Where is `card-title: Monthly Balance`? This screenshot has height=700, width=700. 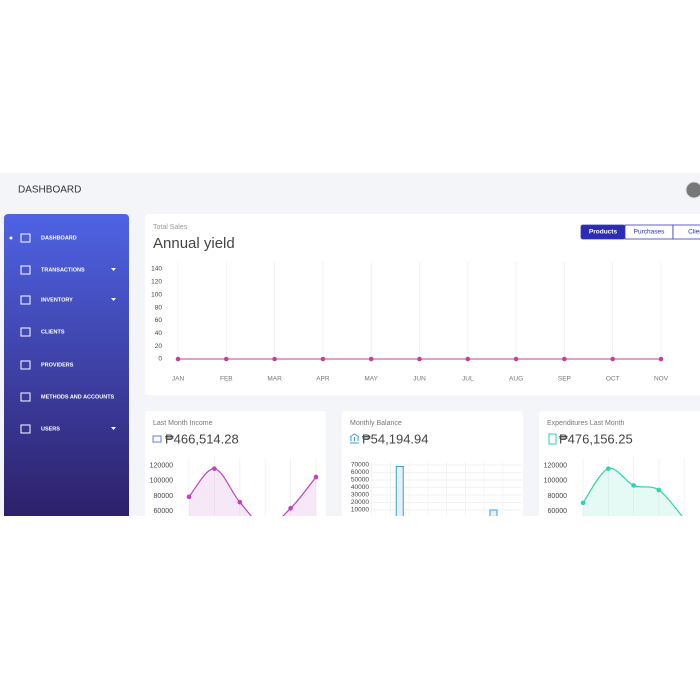 card-title: Monthly Balance is located at coordinates (376, 423).